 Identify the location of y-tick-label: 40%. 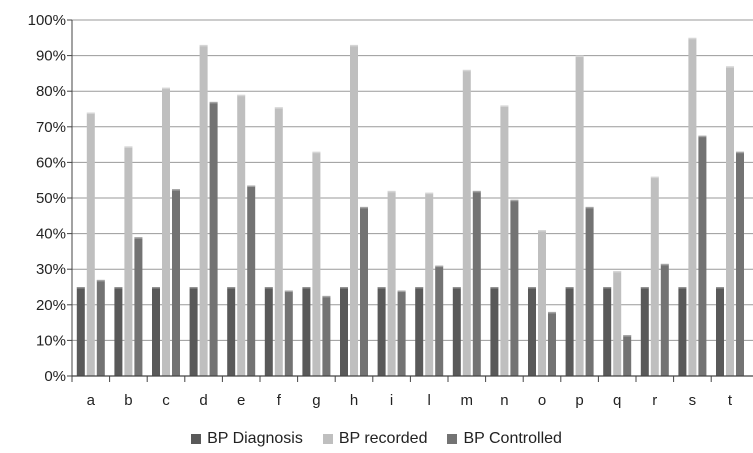
(51, 234).